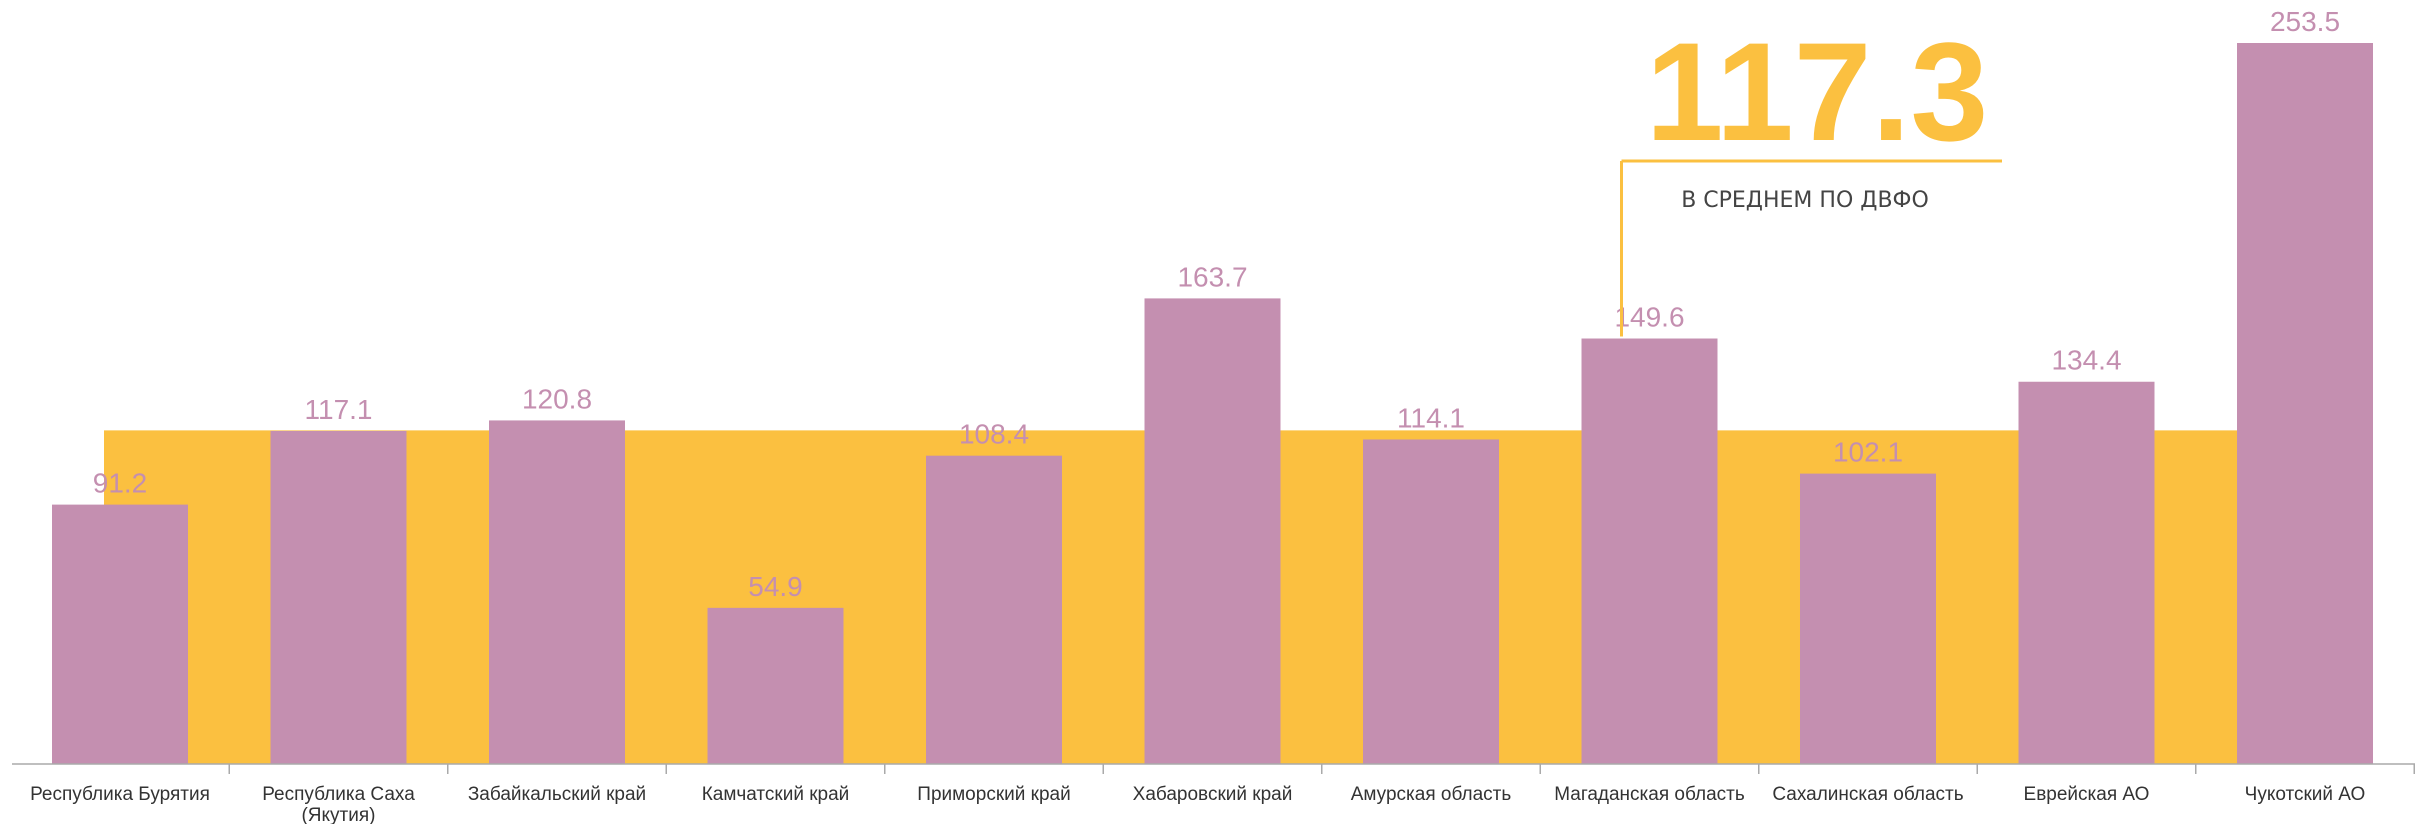 The height and width of the screenshot is (824, 2415). Describe the element at coordinates (2305, 794) in the screenshot. I see `x-tick-label: Чукотский АО` at that location.